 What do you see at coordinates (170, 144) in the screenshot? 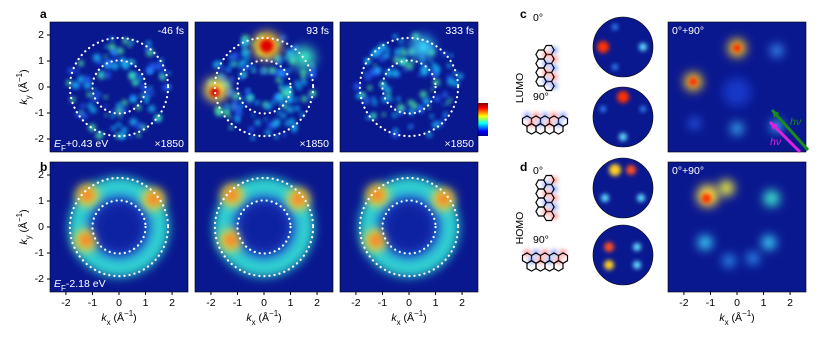
I see `scale-factor: ×1850` at bounding box center [170, 144].